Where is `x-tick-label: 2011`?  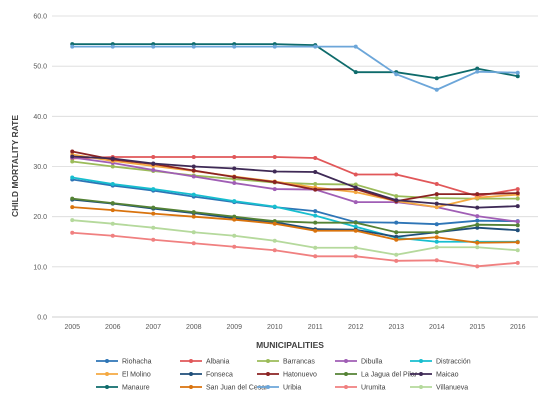
x-tick-label: 2011 is located at coordinates (315, 327).